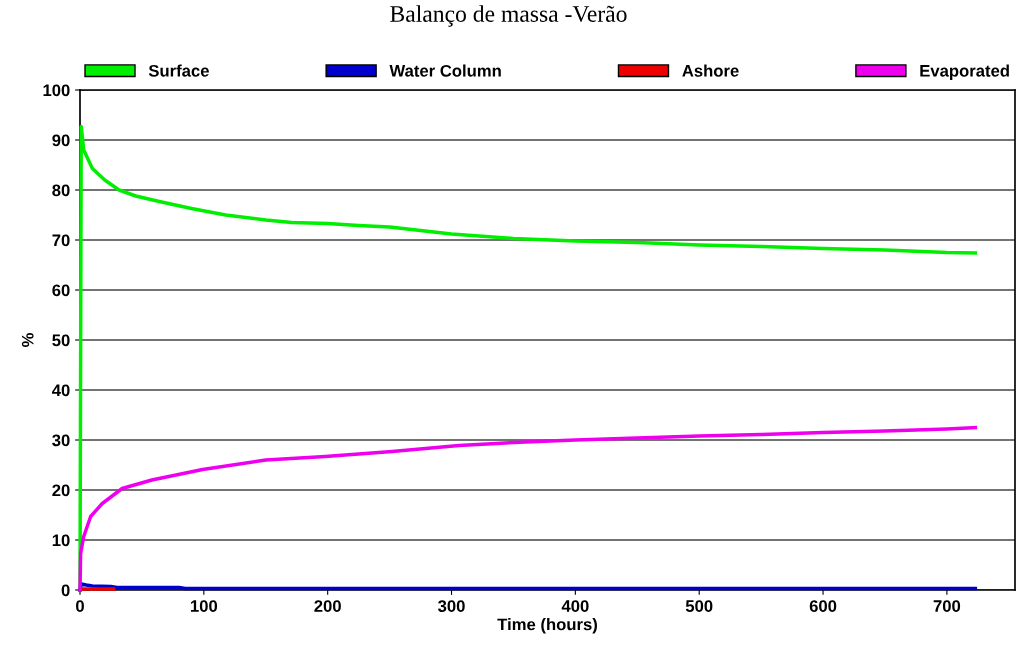  What do you see at coordinates (61, 140) in the screenshot?
I see `y-tick-label: 90` at bounding box center [61, 140].